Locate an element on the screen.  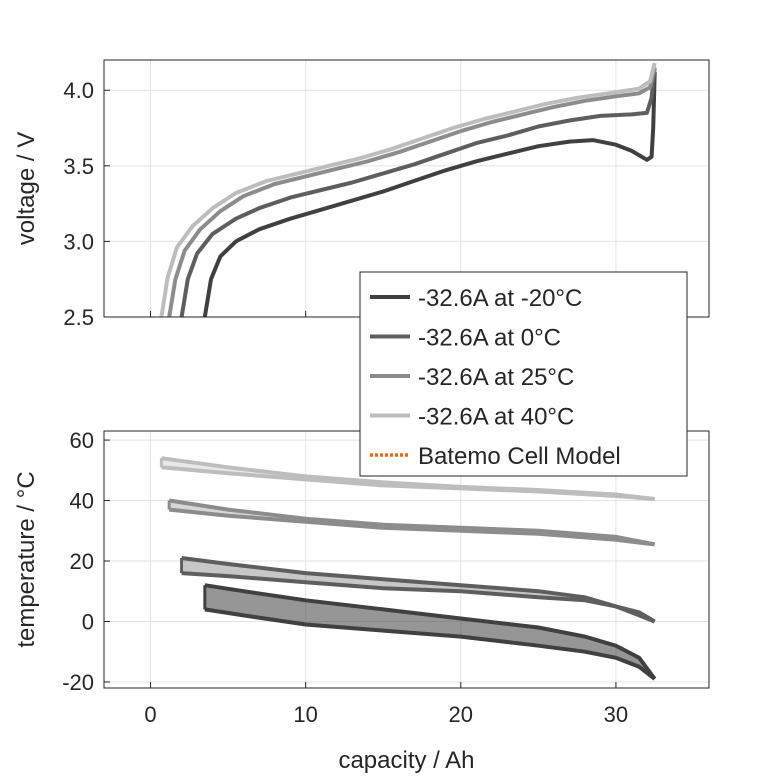
temperature-ytick-label: 0 is located at coordinates (88, 621).